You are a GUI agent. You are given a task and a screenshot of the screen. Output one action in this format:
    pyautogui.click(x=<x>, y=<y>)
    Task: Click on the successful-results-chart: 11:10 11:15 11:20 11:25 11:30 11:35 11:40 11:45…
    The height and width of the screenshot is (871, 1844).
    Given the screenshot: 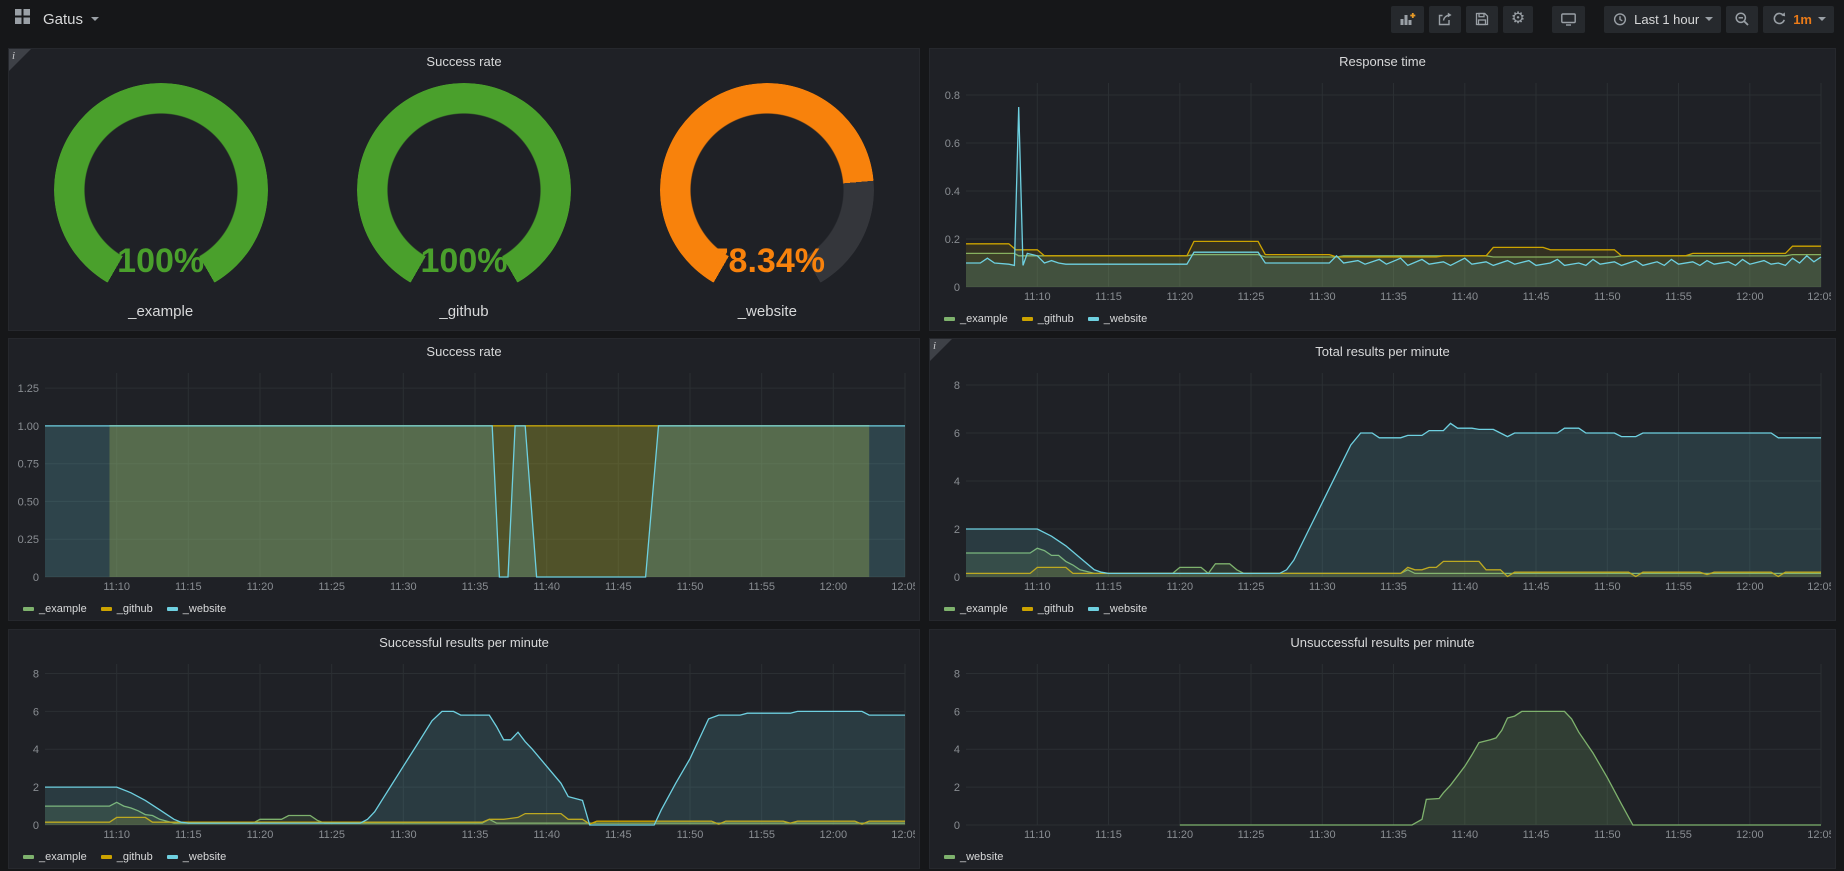 What is the action you would take?
    pyautogui.click(x=466, y=750)
    